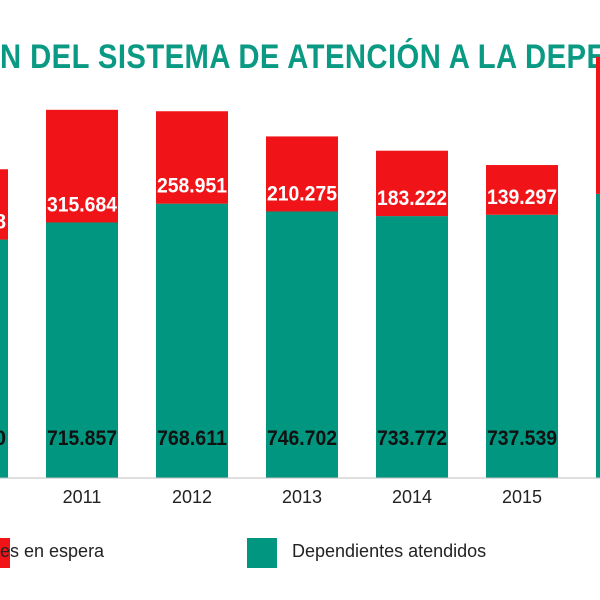 Image resolution: width=600 pixels, height=600 pixels. What do you see at coordinates (302, 497) in the screenshot?
I see `x-tick-2013: 2013` at bounding box center [302, 497].